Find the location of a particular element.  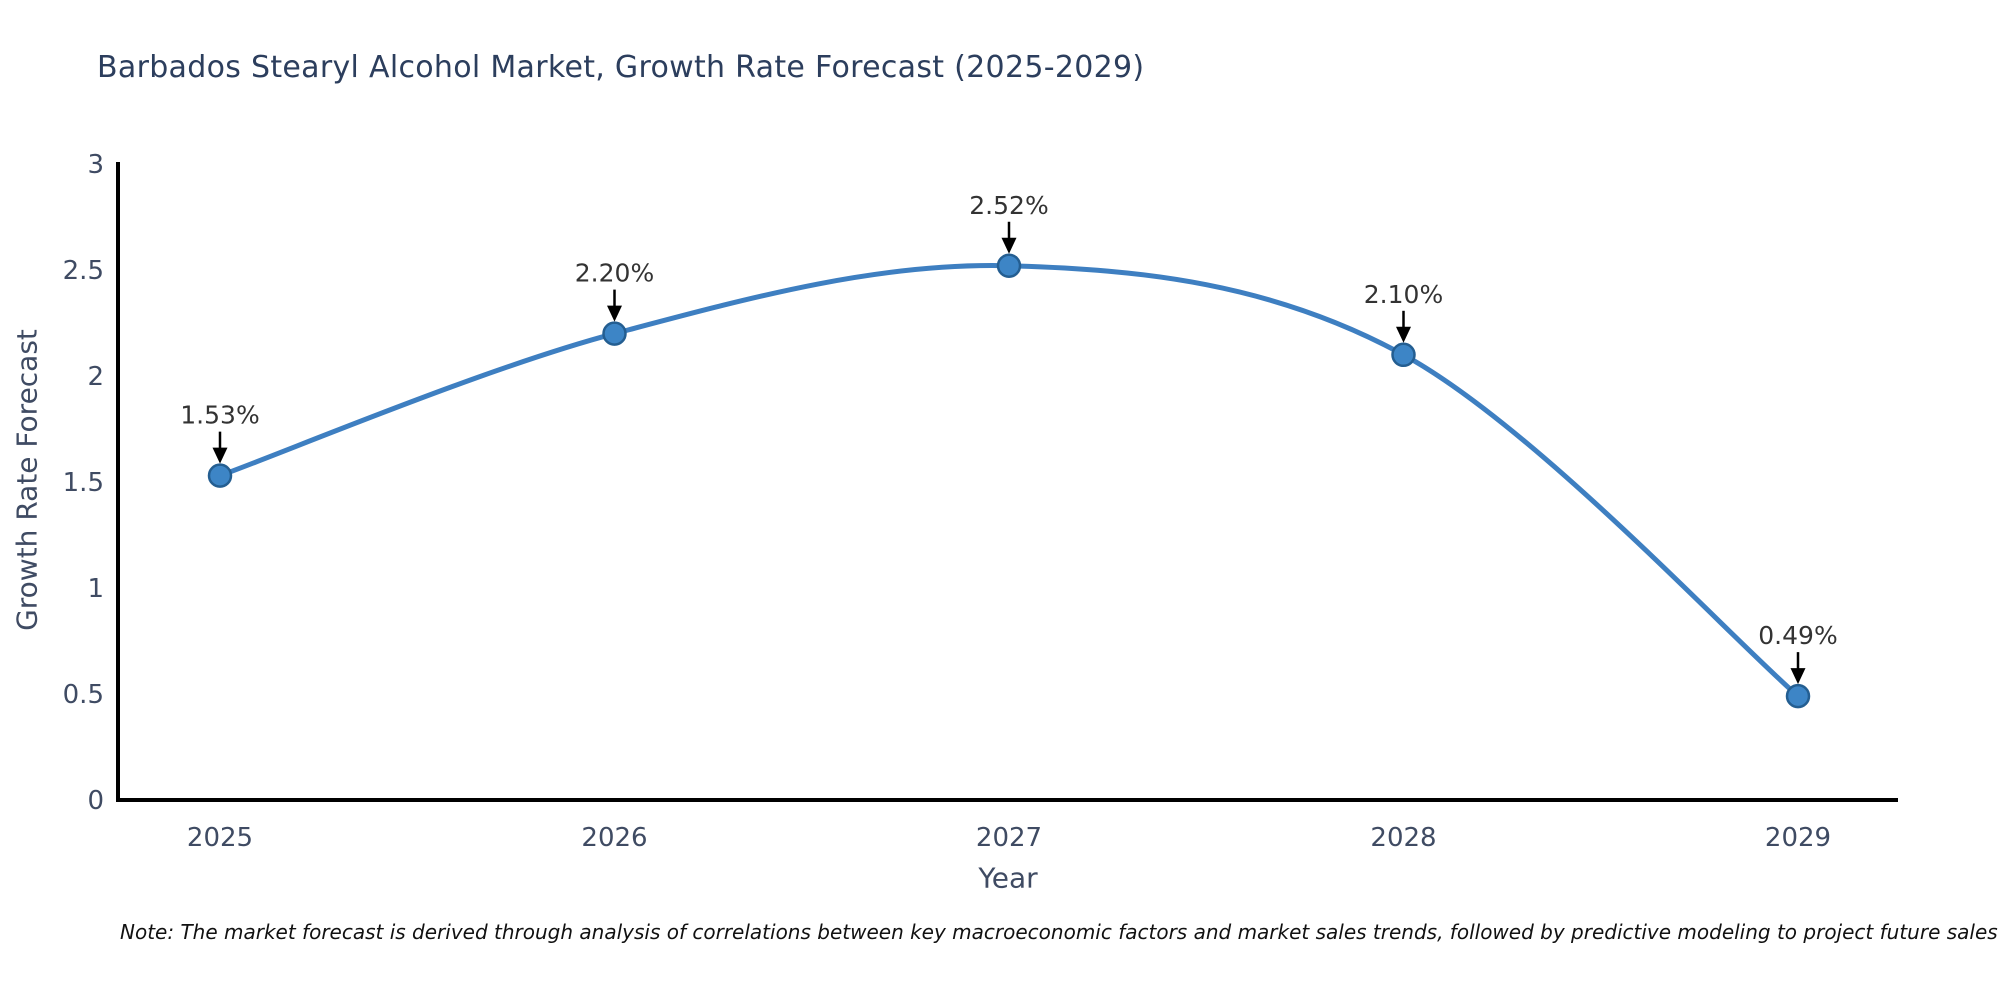

y-axis-tick-label: 0 is located at coordinates (95, 801).